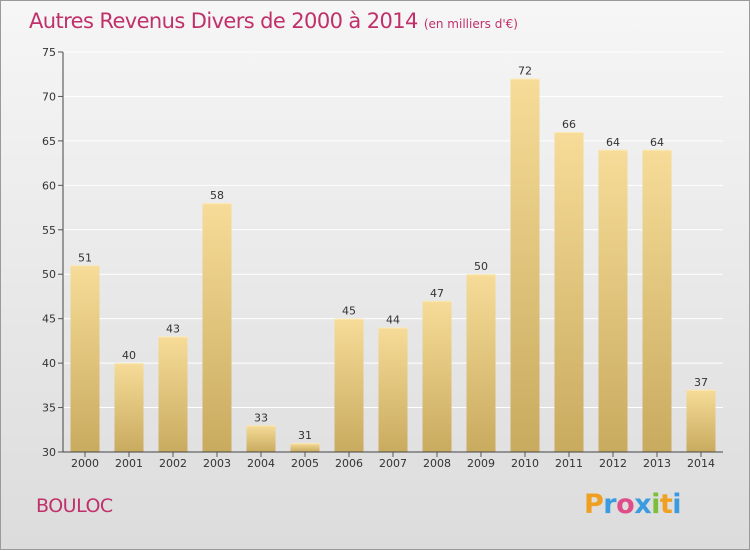  What do you see at coordinates (49, 408) in the screenshot?
I see `y-tick-label: 35` at bounding box center [49, 408].